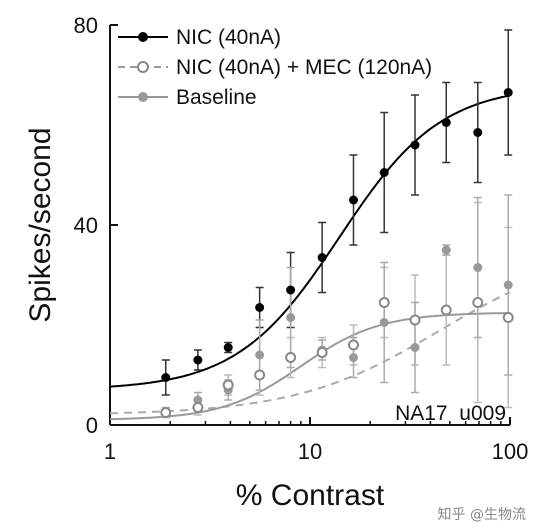  Describe the element at coordinates (92, 425) in the screenshot. I see `y-tick-label: 0` at that location.